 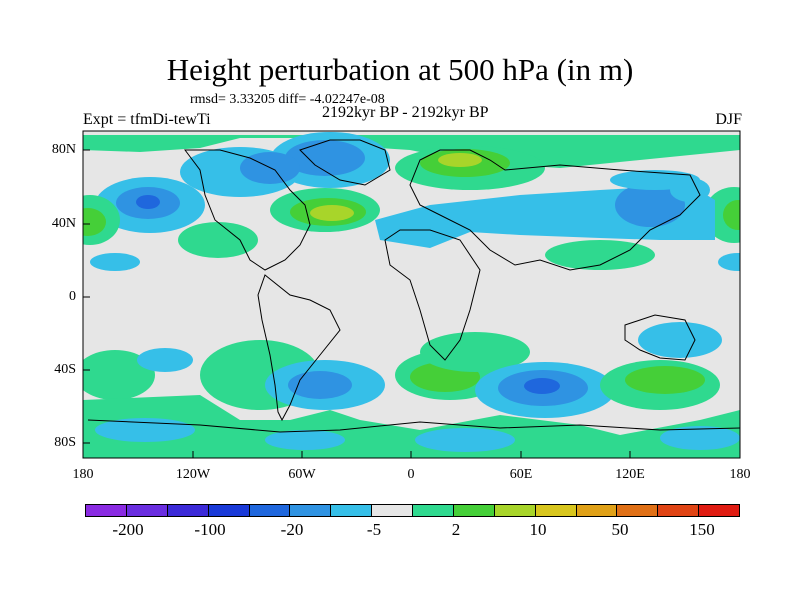 What do you see at coordinates (702, 529) in the screenshot?
I see `colorbar-label: 150` at bounding box center [702, 529].